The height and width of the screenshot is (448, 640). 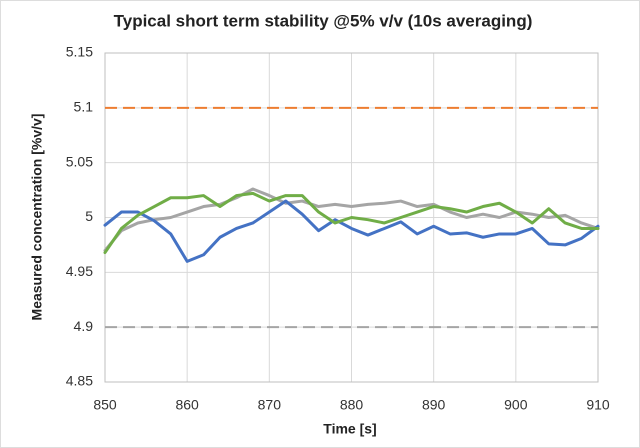 What do you see at coordinates (89, 216) in the screenshot?
I see `y-tick-label: 5` at bounding box center [89, 216].